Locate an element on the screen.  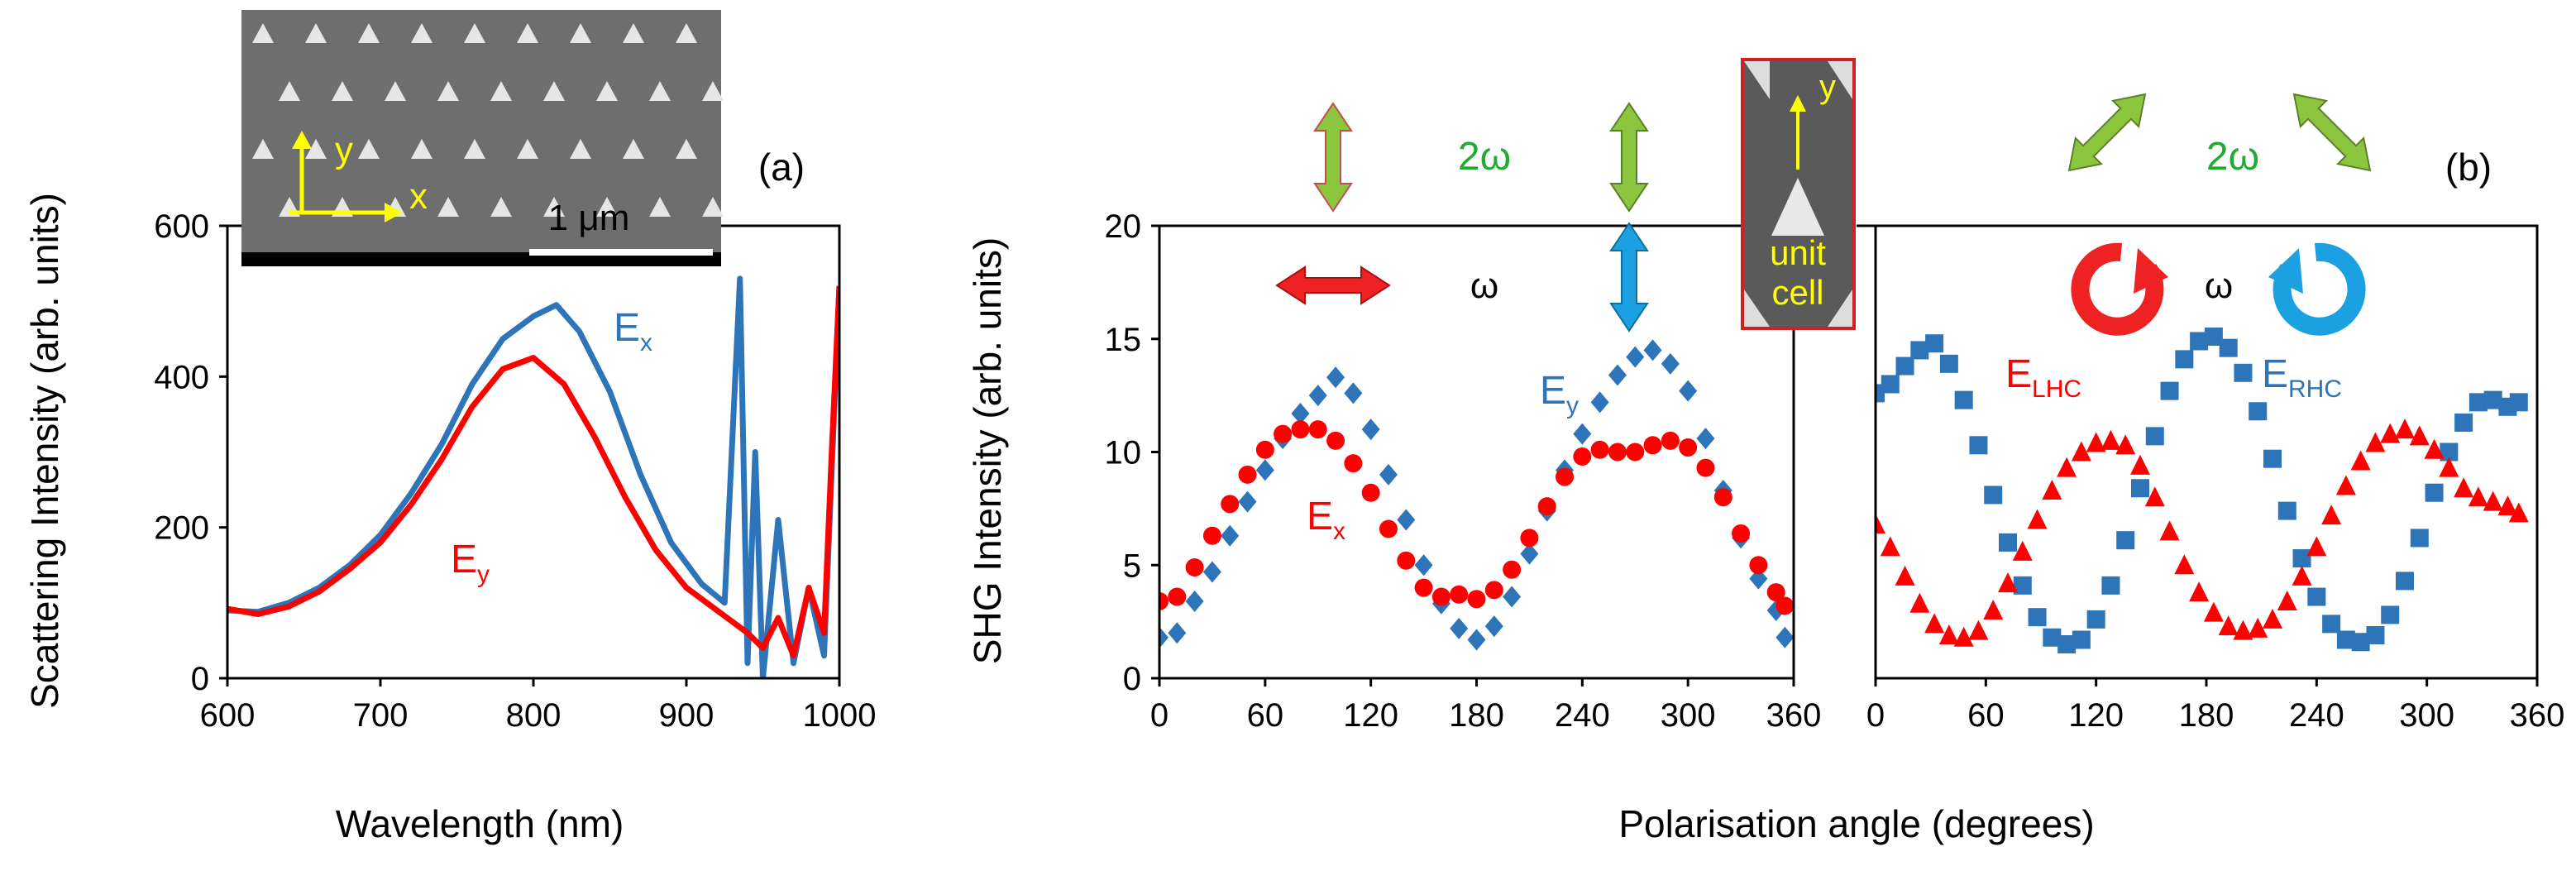
panel-b-right-xtick-label: 240 is located at coordinates (2316, 715).